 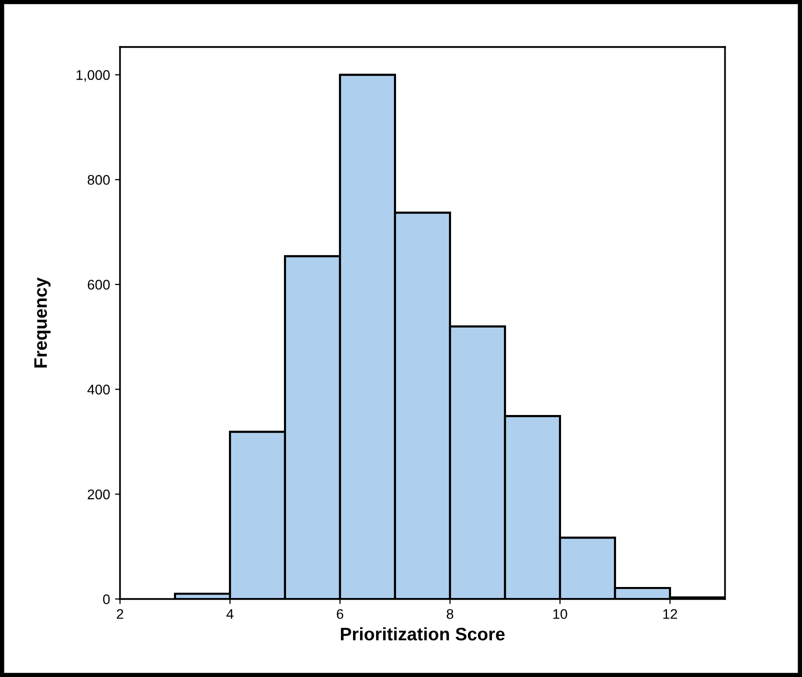 What do you see at coordinates (422, 633) in the screenshot?
I see `x-axis-title: Prioritization Score` at bounding box center [422, 633].